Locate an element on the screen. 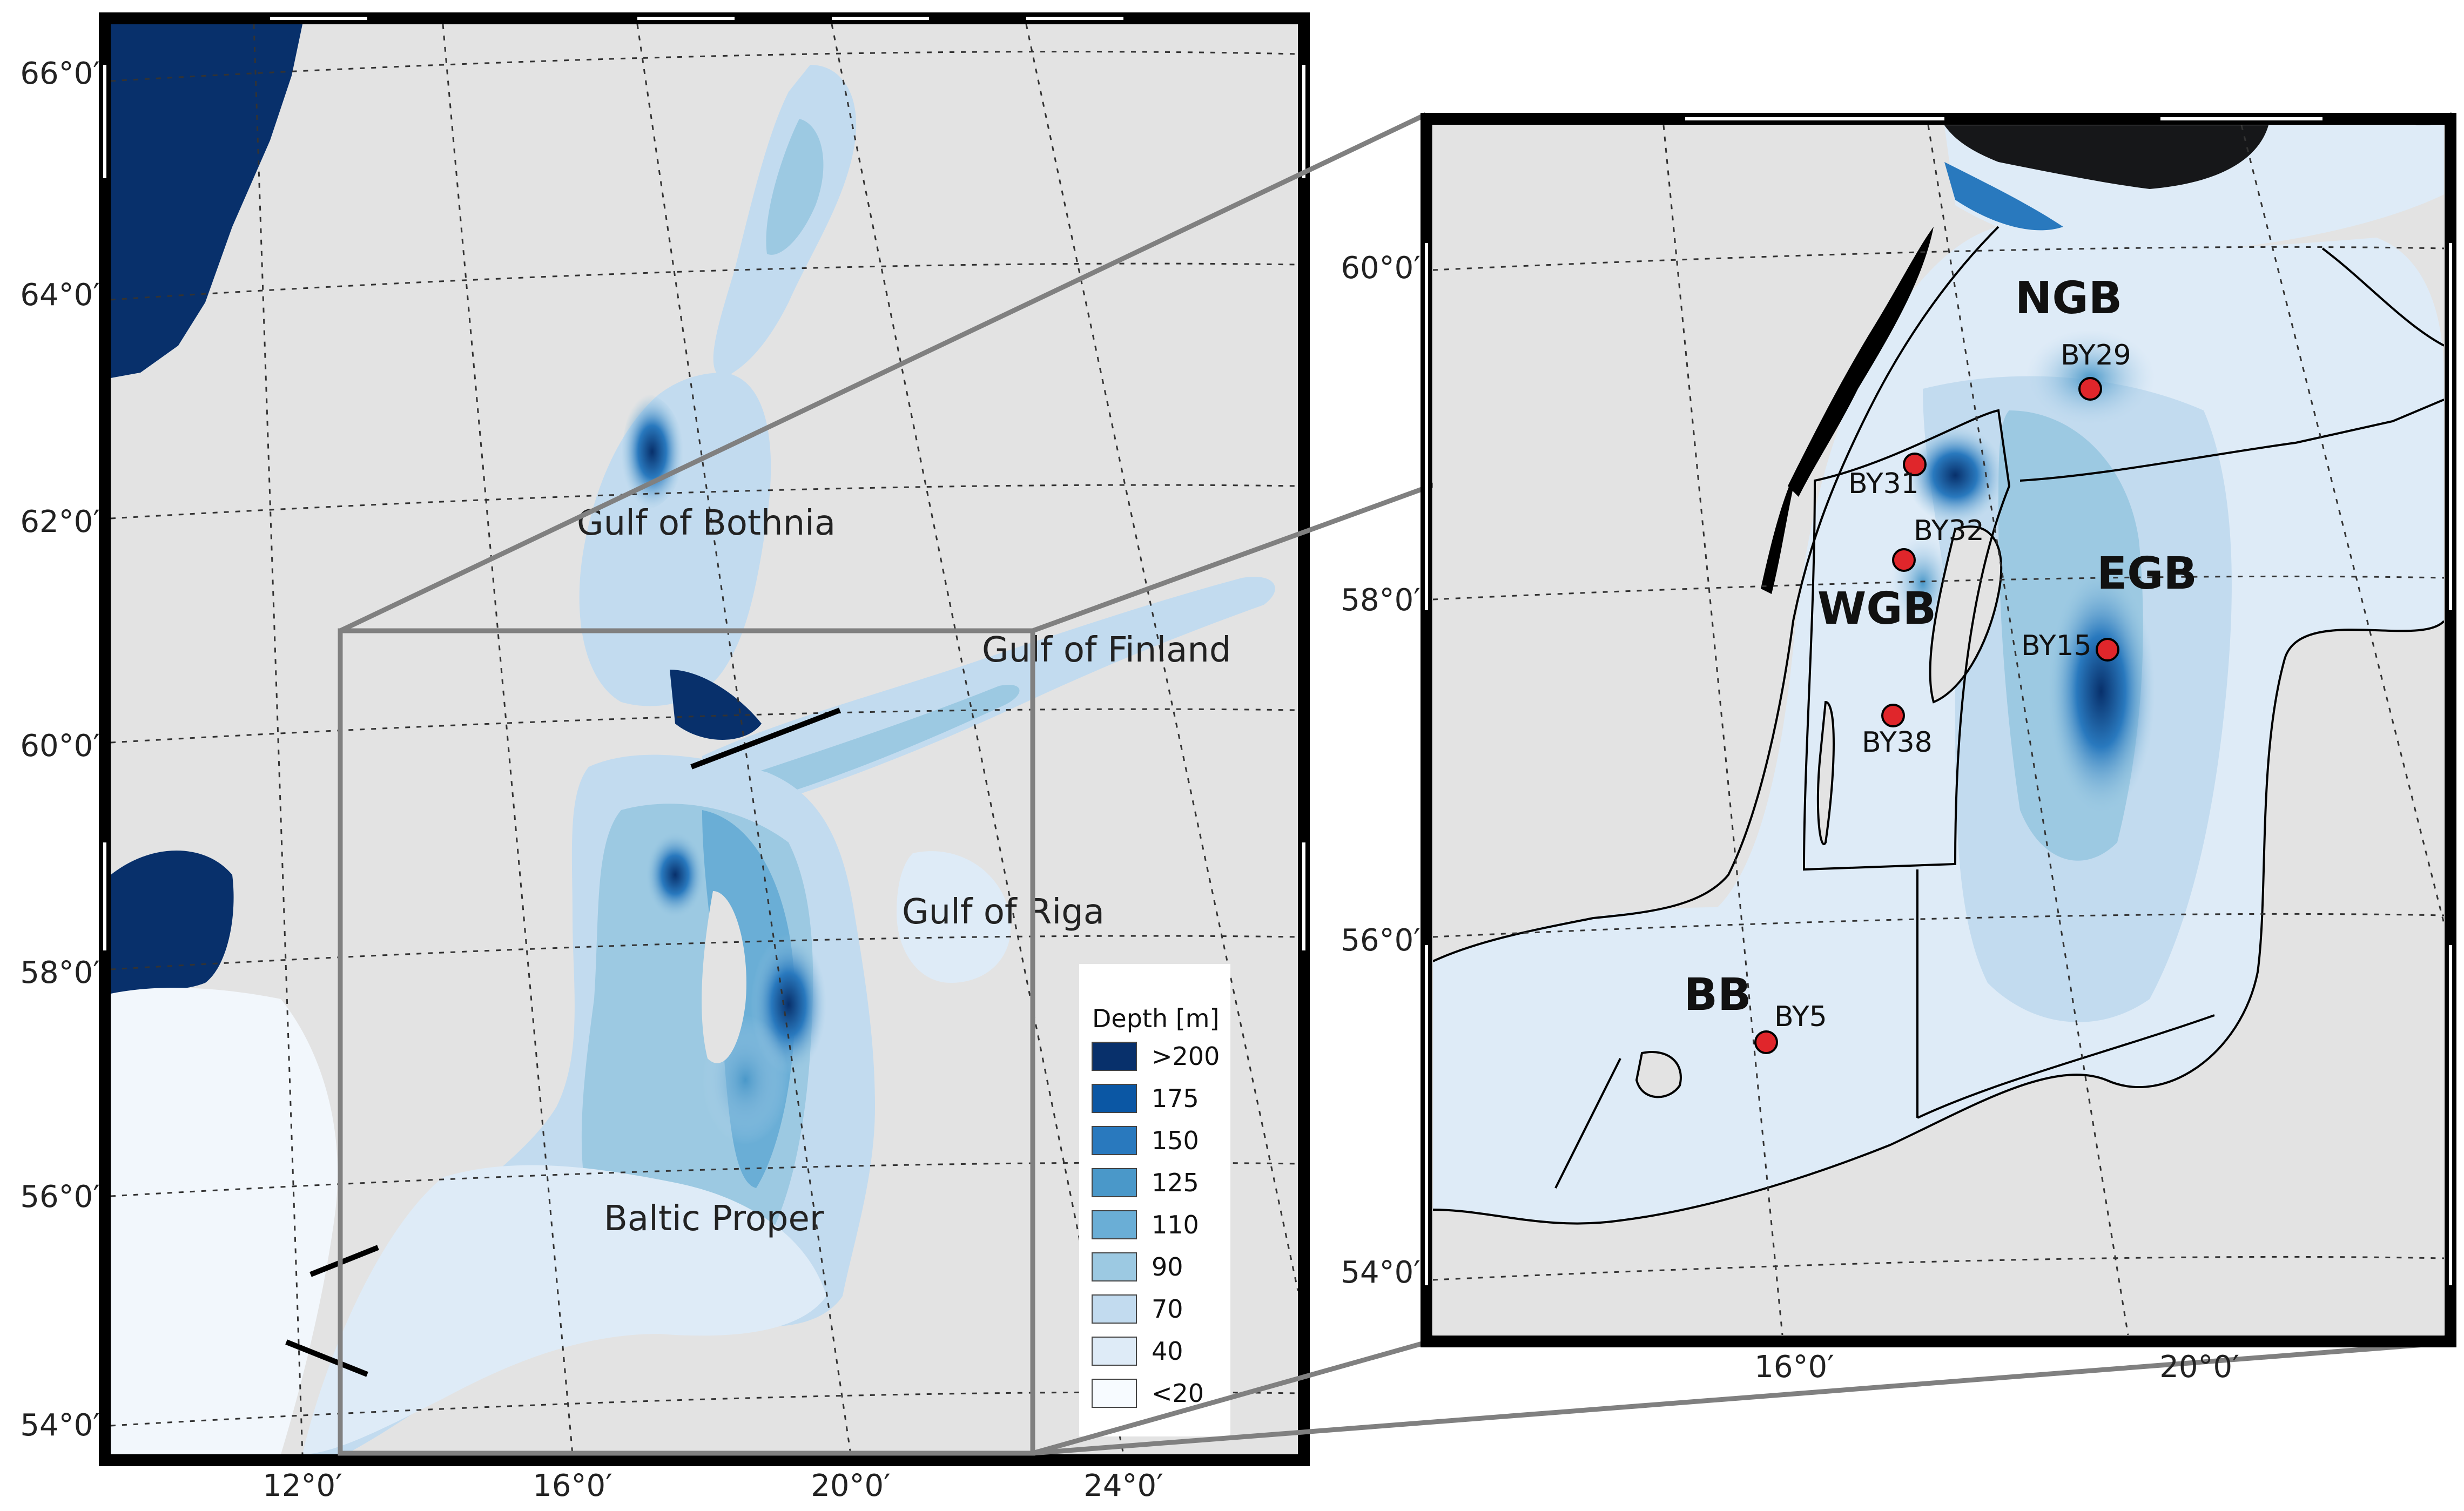  station-marker-by38 is located at coordinates (1893, 715).